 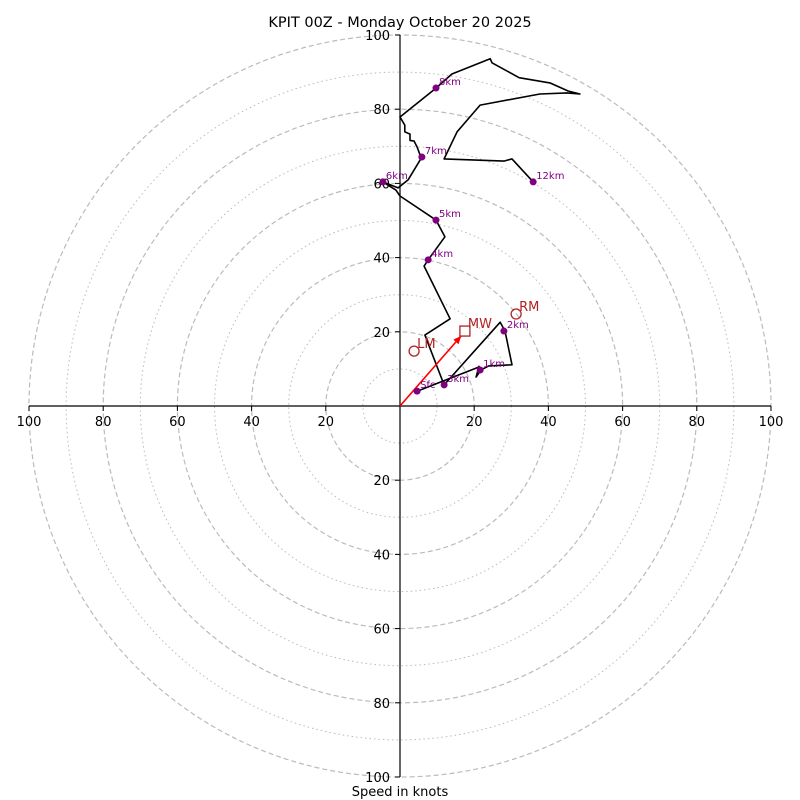 What do you see at coordinates (444, 385) in the screenshot?
I see `height-marker-3km` at bounding box center [444, 385].